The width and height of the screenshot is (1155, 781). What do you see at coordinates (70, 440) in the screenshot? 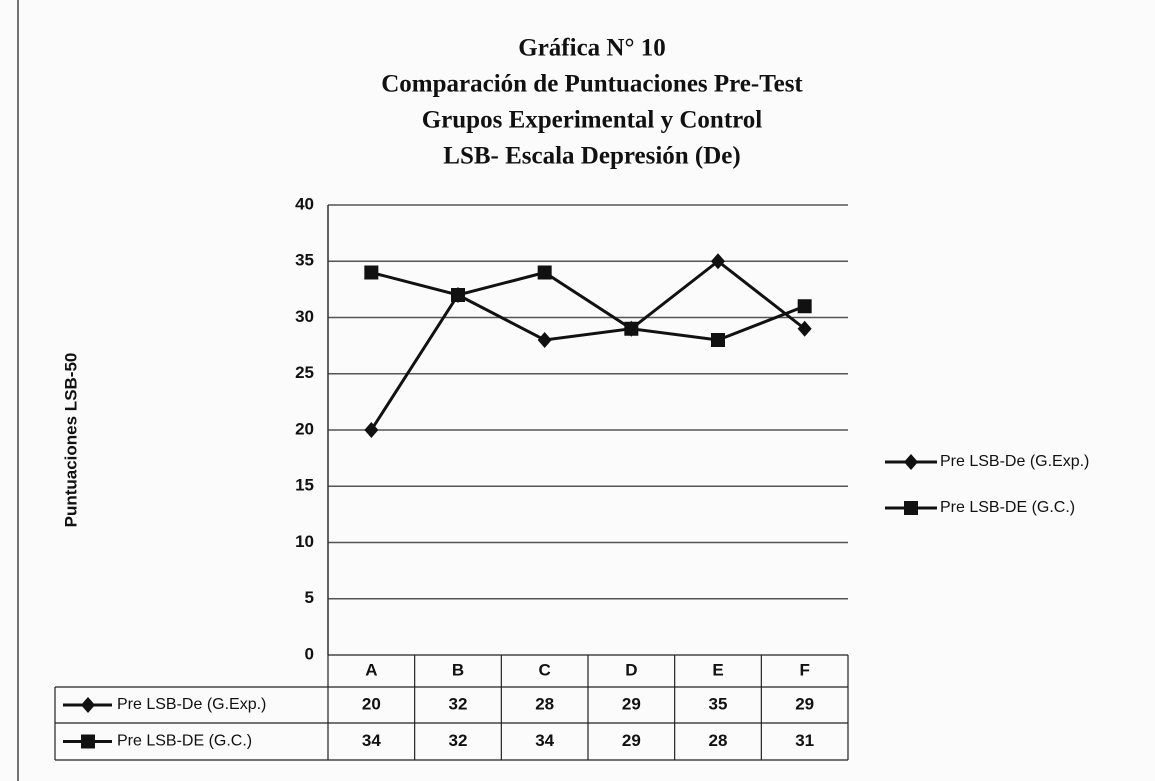
I see `y-axis-label: Puntuaciones LSB-50` at bounding box center [70, 440].